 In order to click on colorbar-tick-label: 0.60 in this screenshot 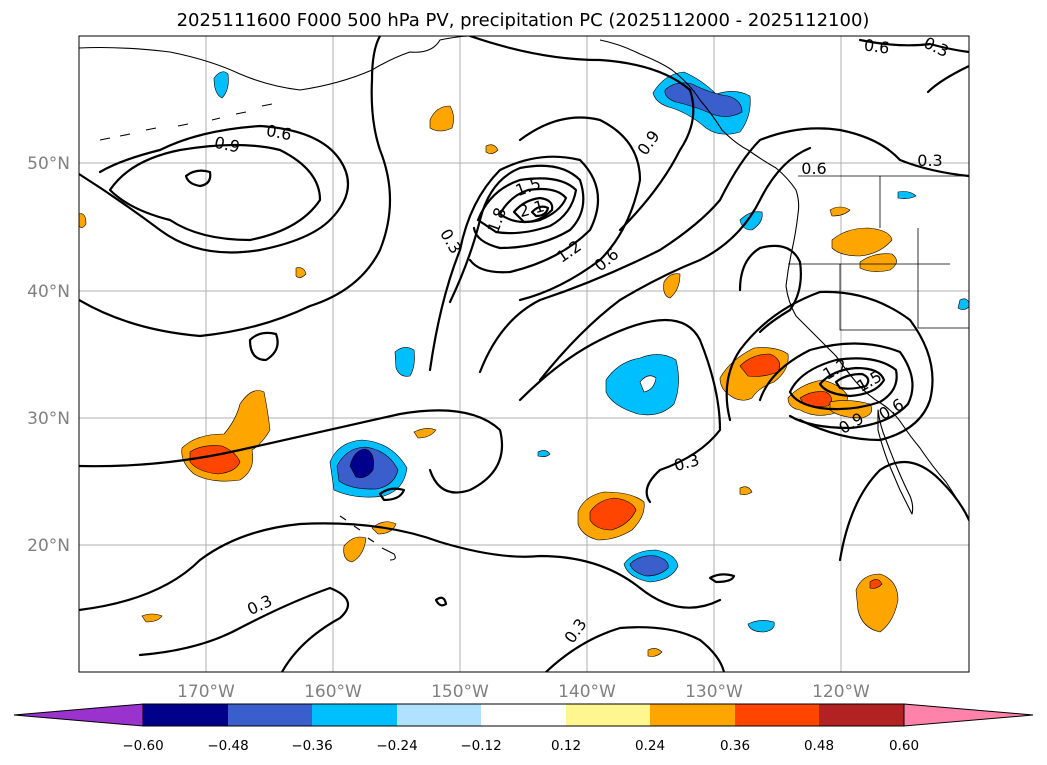, I will do `click(904, 746)`.